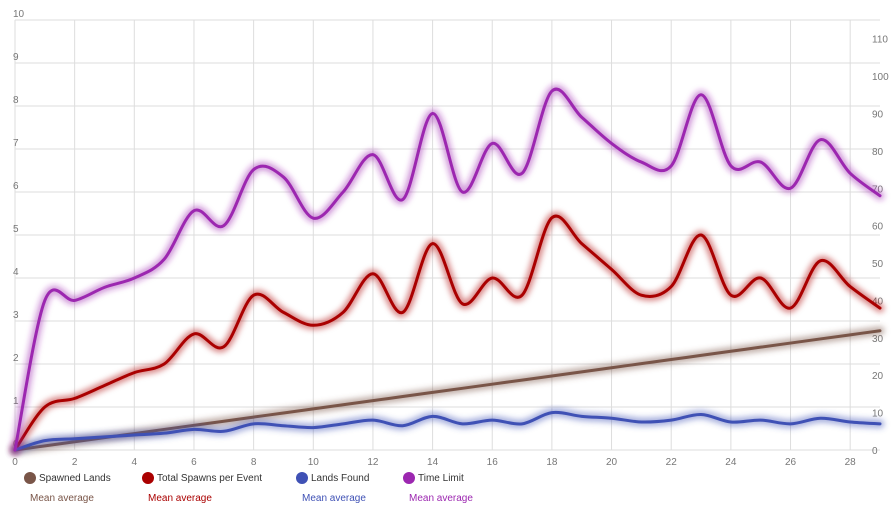 Image resolution: width=895 pixels, height=508 pixels. I want to click on legend-label-time-limit: Time Limit, so click(441, 478).